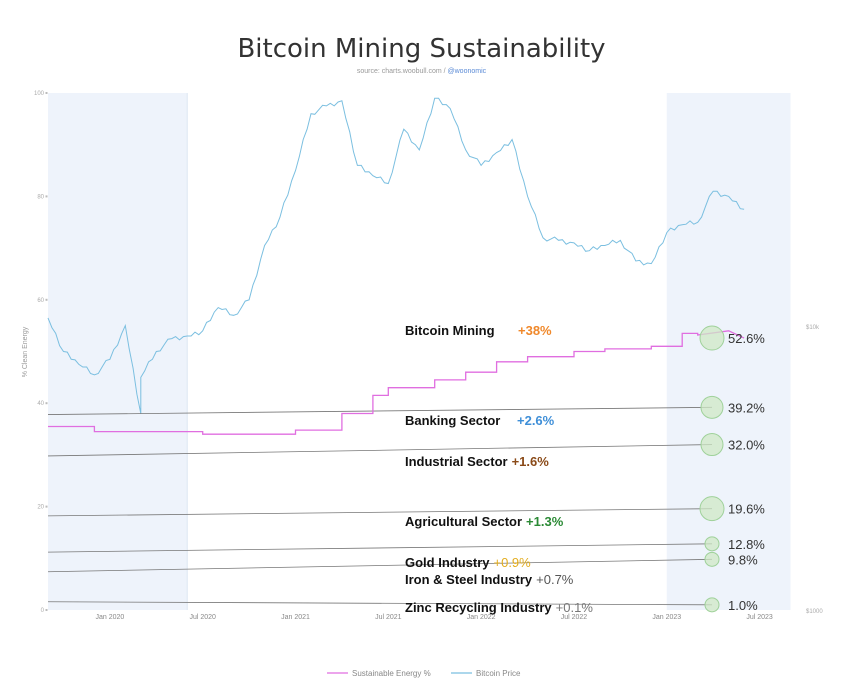 This screenshot has width=843, height=688. What do you see at coordinates (746, 509) in the screenshot?
I see `sector-value-label: 19.6%` at bounding box center [746, 509].